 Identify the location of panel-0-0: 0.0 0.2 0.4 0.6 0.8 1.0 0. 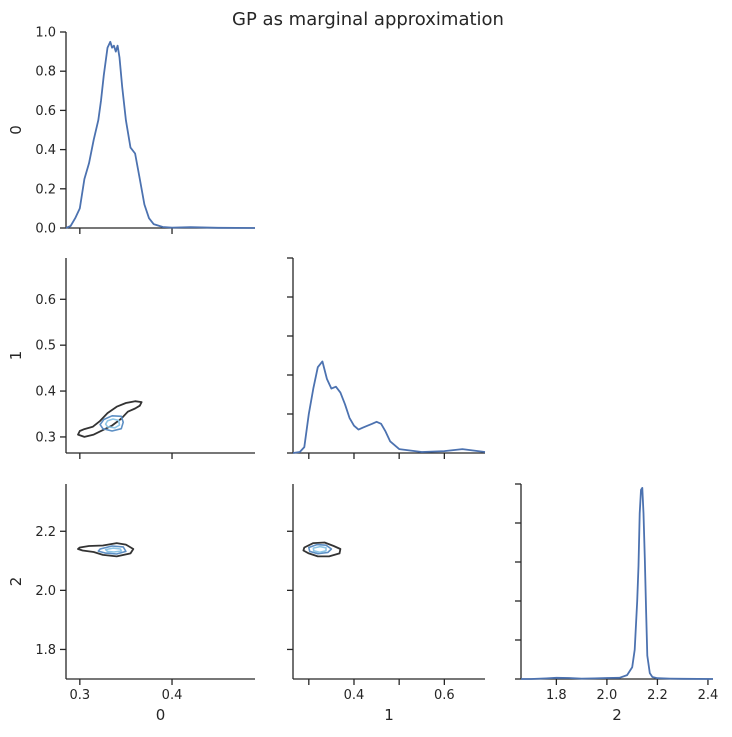
(131, 131).